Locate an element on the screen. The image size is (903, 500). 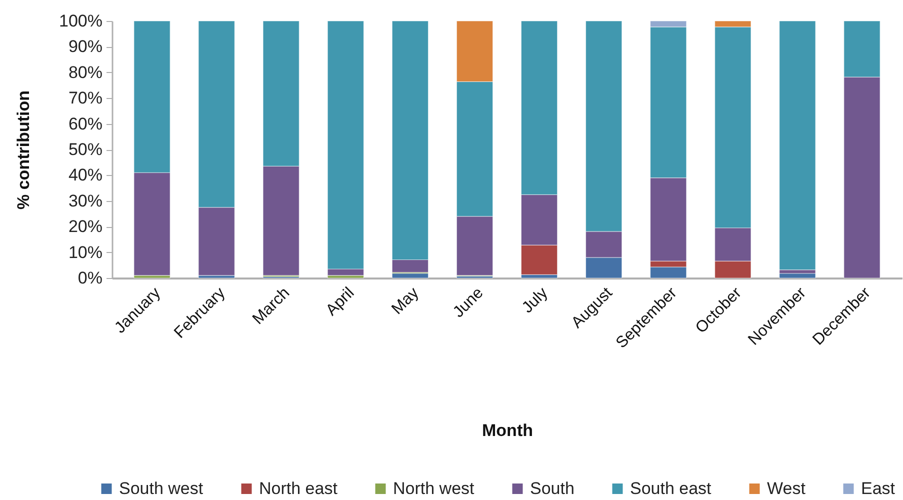
y-tick-label: 20% is located at coordinates (85, 226).